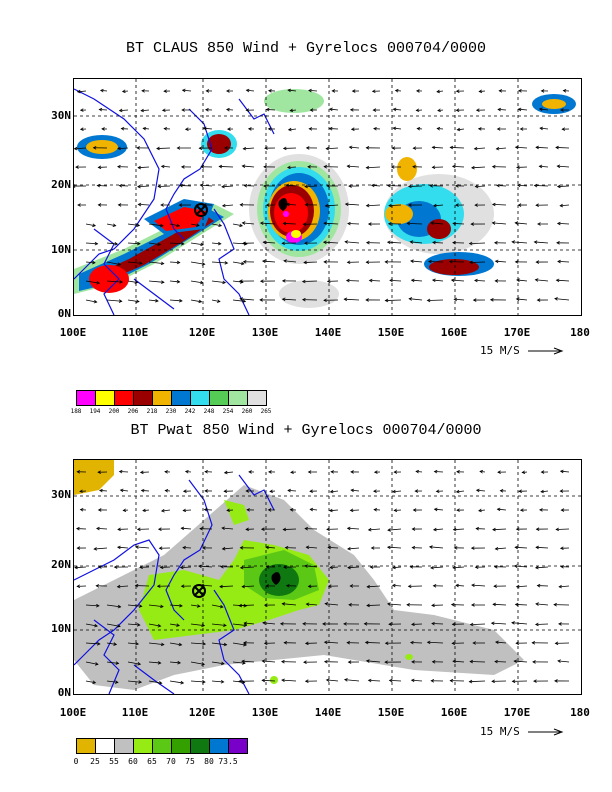 The height and width of the screenshot is (792, 612). I want to click on p1-lon-120e: 120E, so click(202, 332).